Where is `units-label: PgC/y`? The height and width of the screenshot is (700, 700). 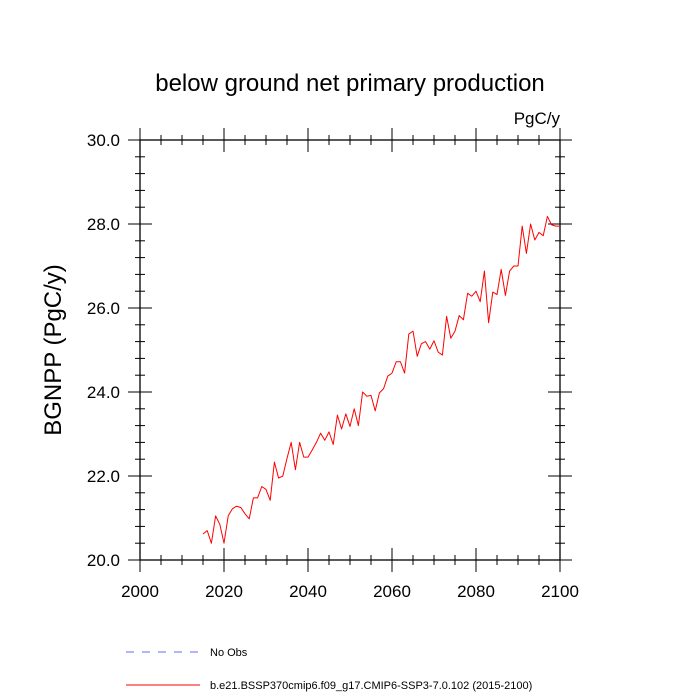
units-label: PgC/y is located at coordinates (537, 118).